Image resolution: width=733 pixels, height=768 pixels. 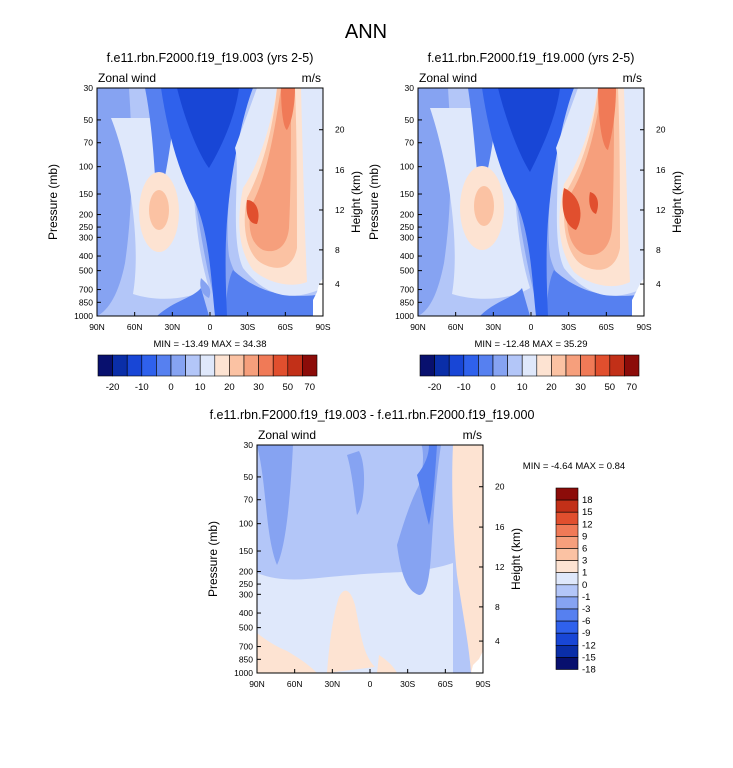 I want to click on colorbar-label: -12, so click(x=589, y=645).